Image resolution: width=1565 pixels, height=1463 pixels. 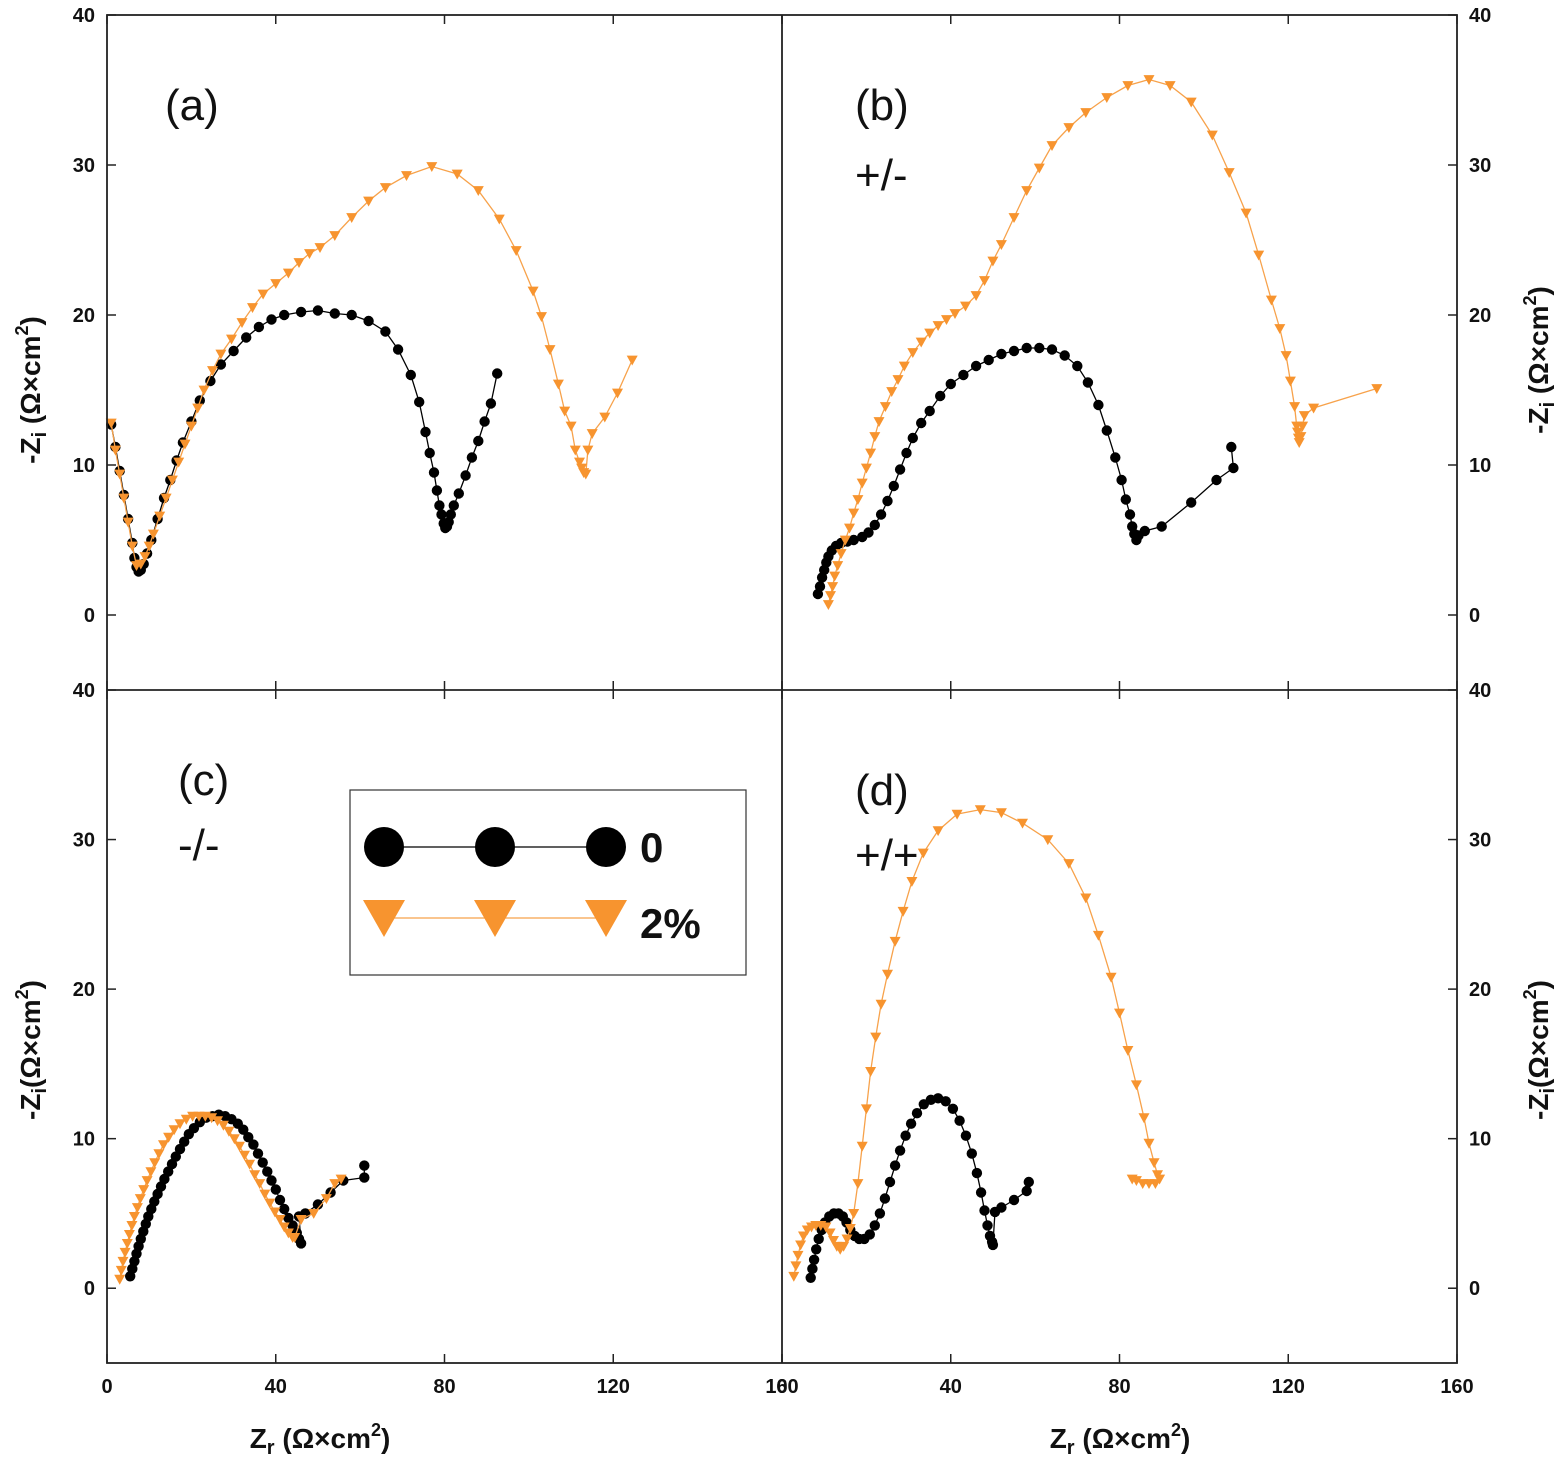 What do you see at coordinates (977, 1042) in the screenshot?
I see `series-line-d-2pct` at bounding box center [977, 1042].